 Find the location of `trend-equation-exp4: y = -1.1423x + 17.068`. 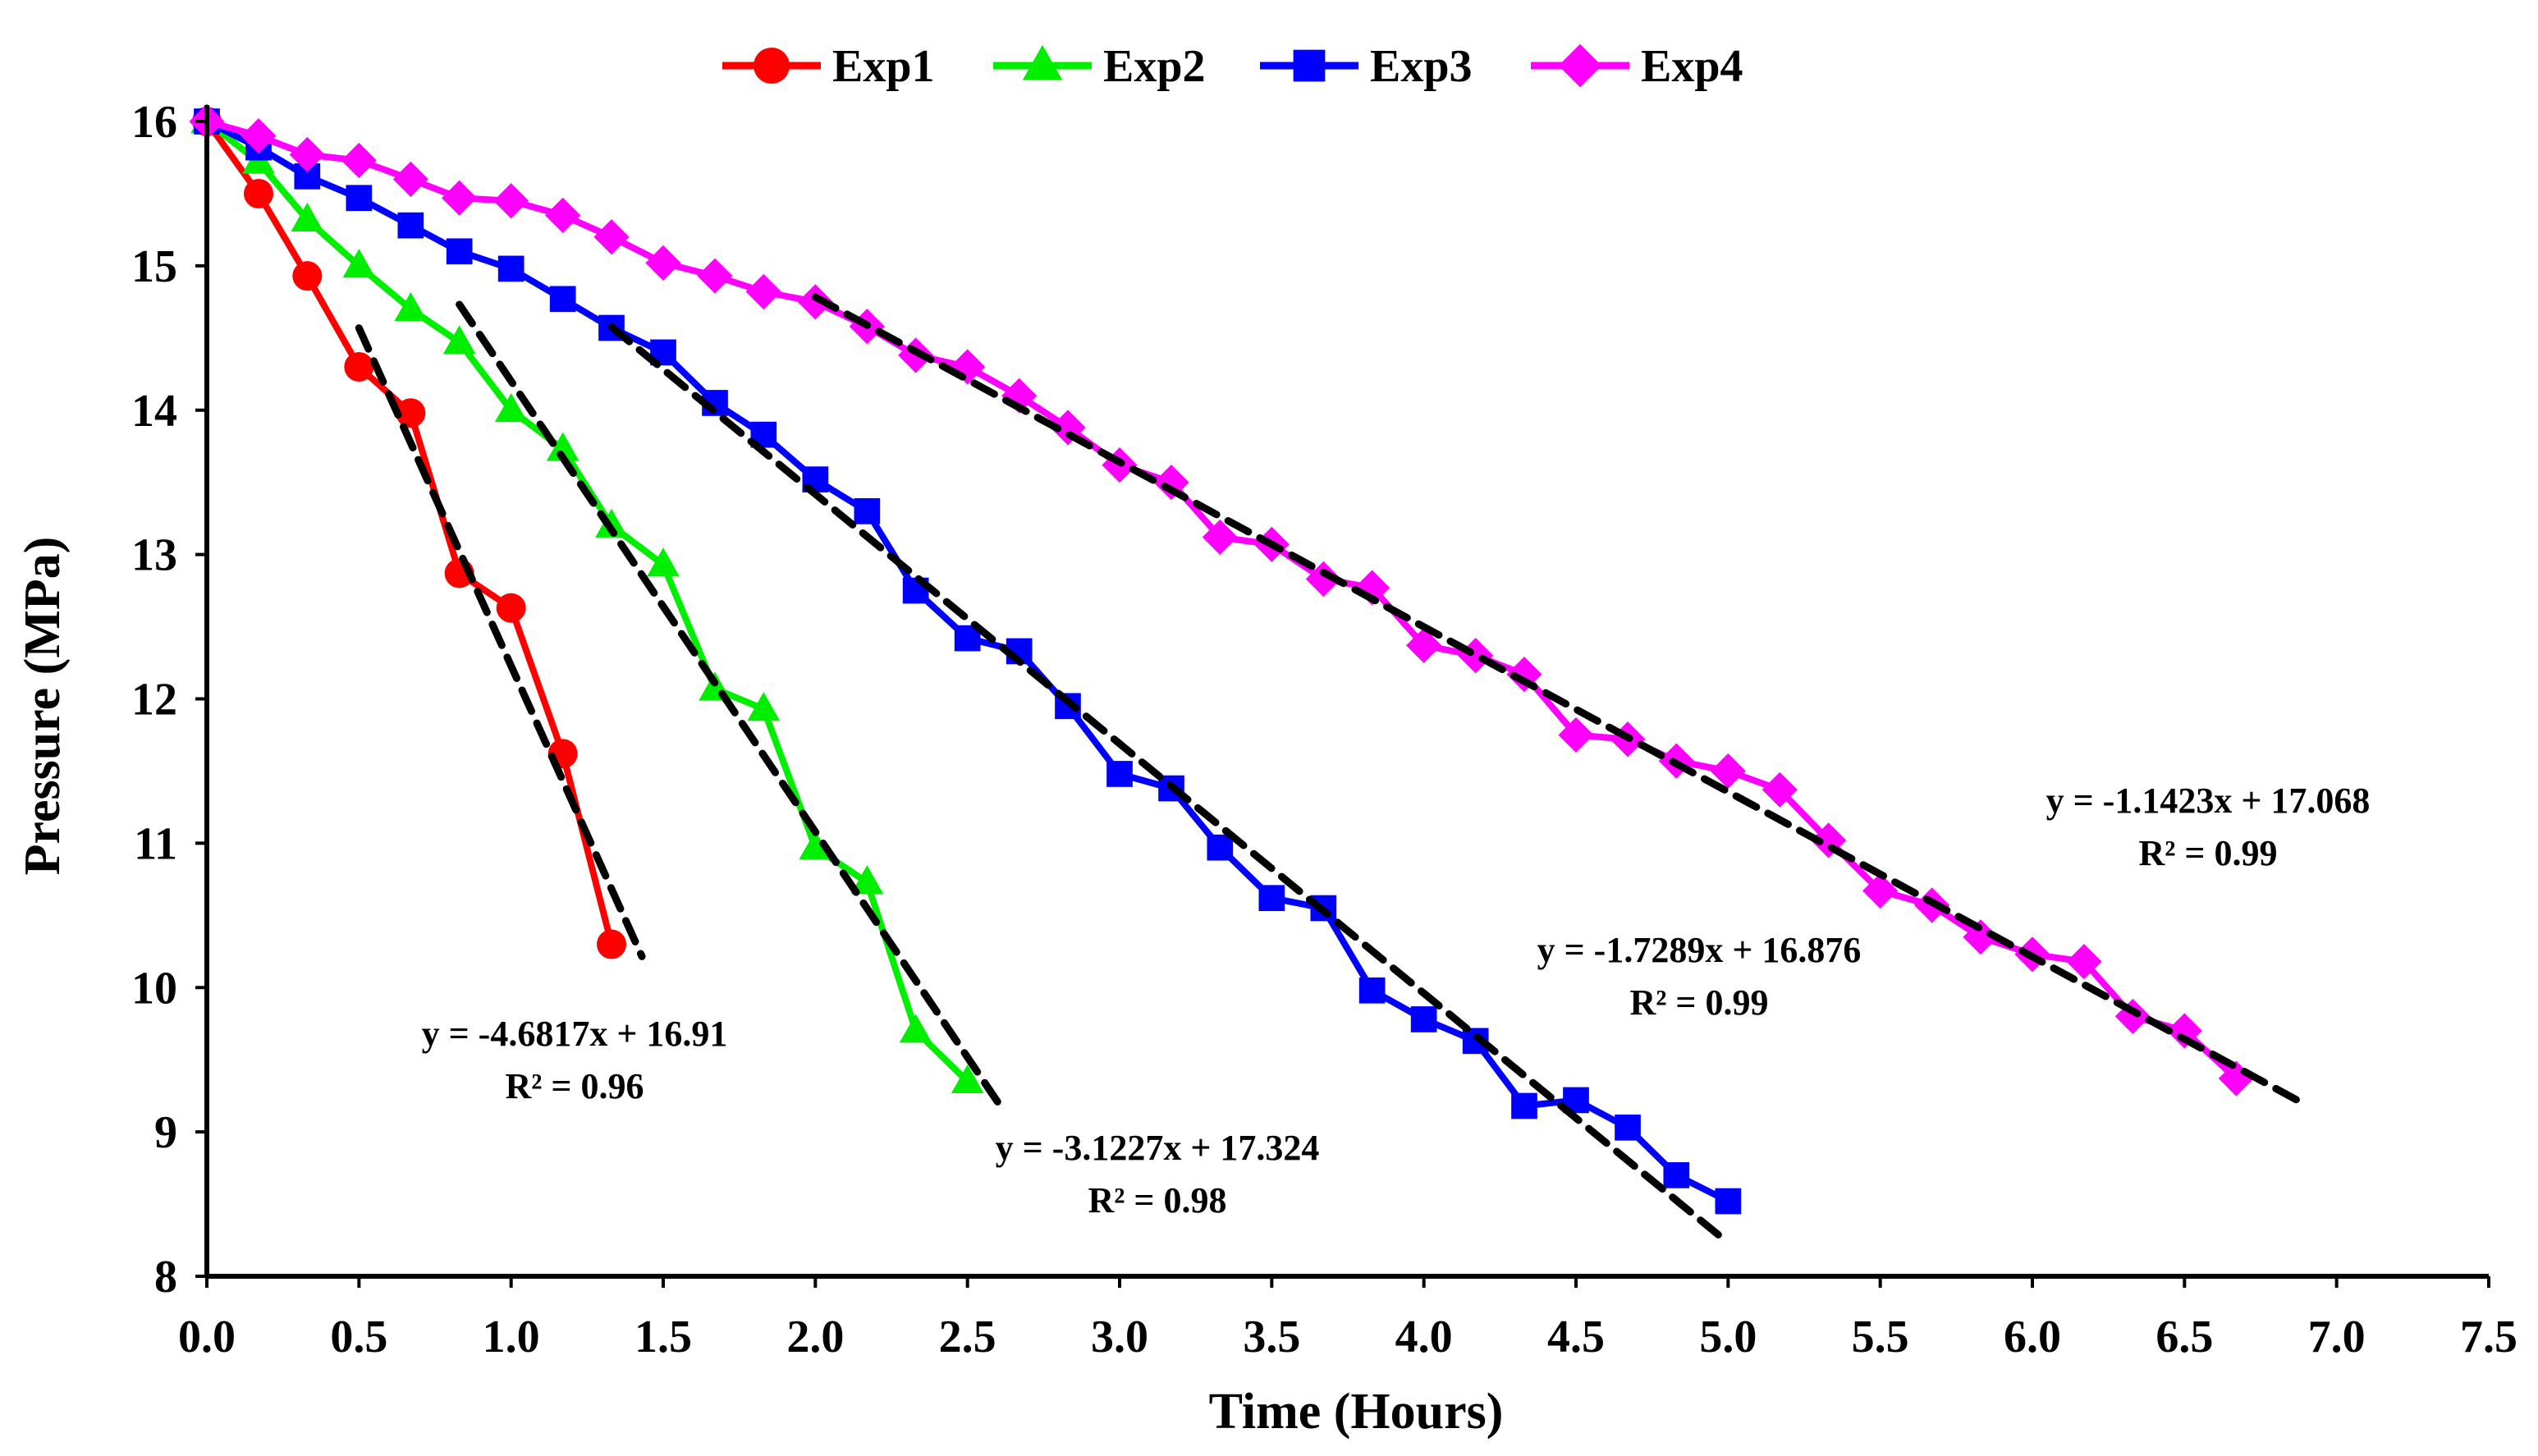

trend-equation-exp4: y = -1.1423x + 17.068 is located at coordinates (2208, 801).